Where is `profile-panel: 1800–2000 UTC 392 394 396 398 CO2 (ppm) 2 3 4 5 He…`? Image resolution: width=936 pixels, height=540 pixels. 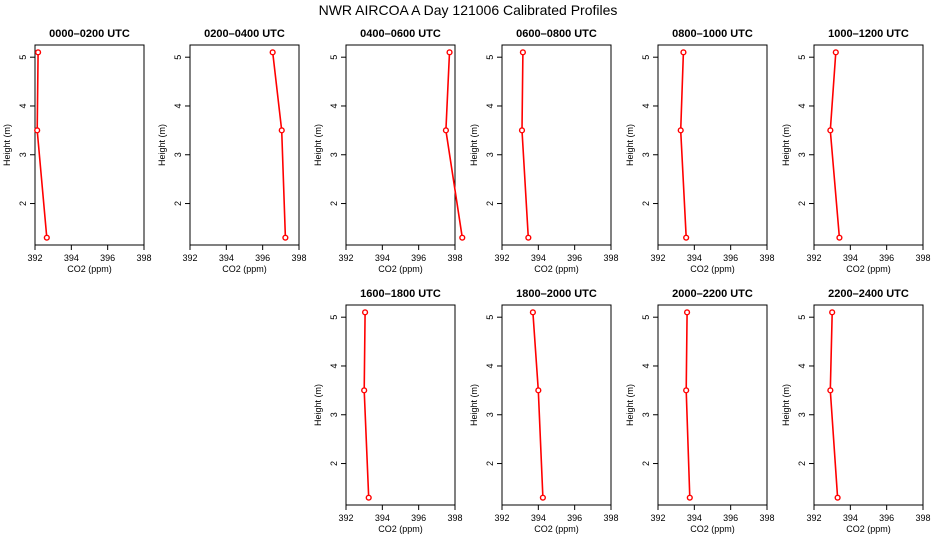
profile-panel: 1800–2000 UTC 392 394 396 398 CO2 (ppm) 2 3 4 5 He… is located at coordinates (544, 411).